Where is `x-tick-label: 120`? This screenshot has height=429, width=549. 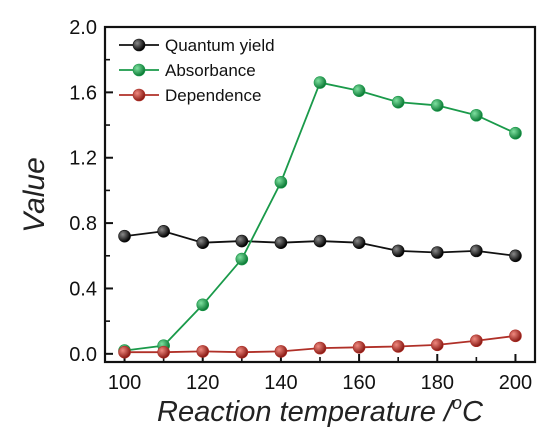 x-tick-label: 120 is located at coordinates (202, 383).